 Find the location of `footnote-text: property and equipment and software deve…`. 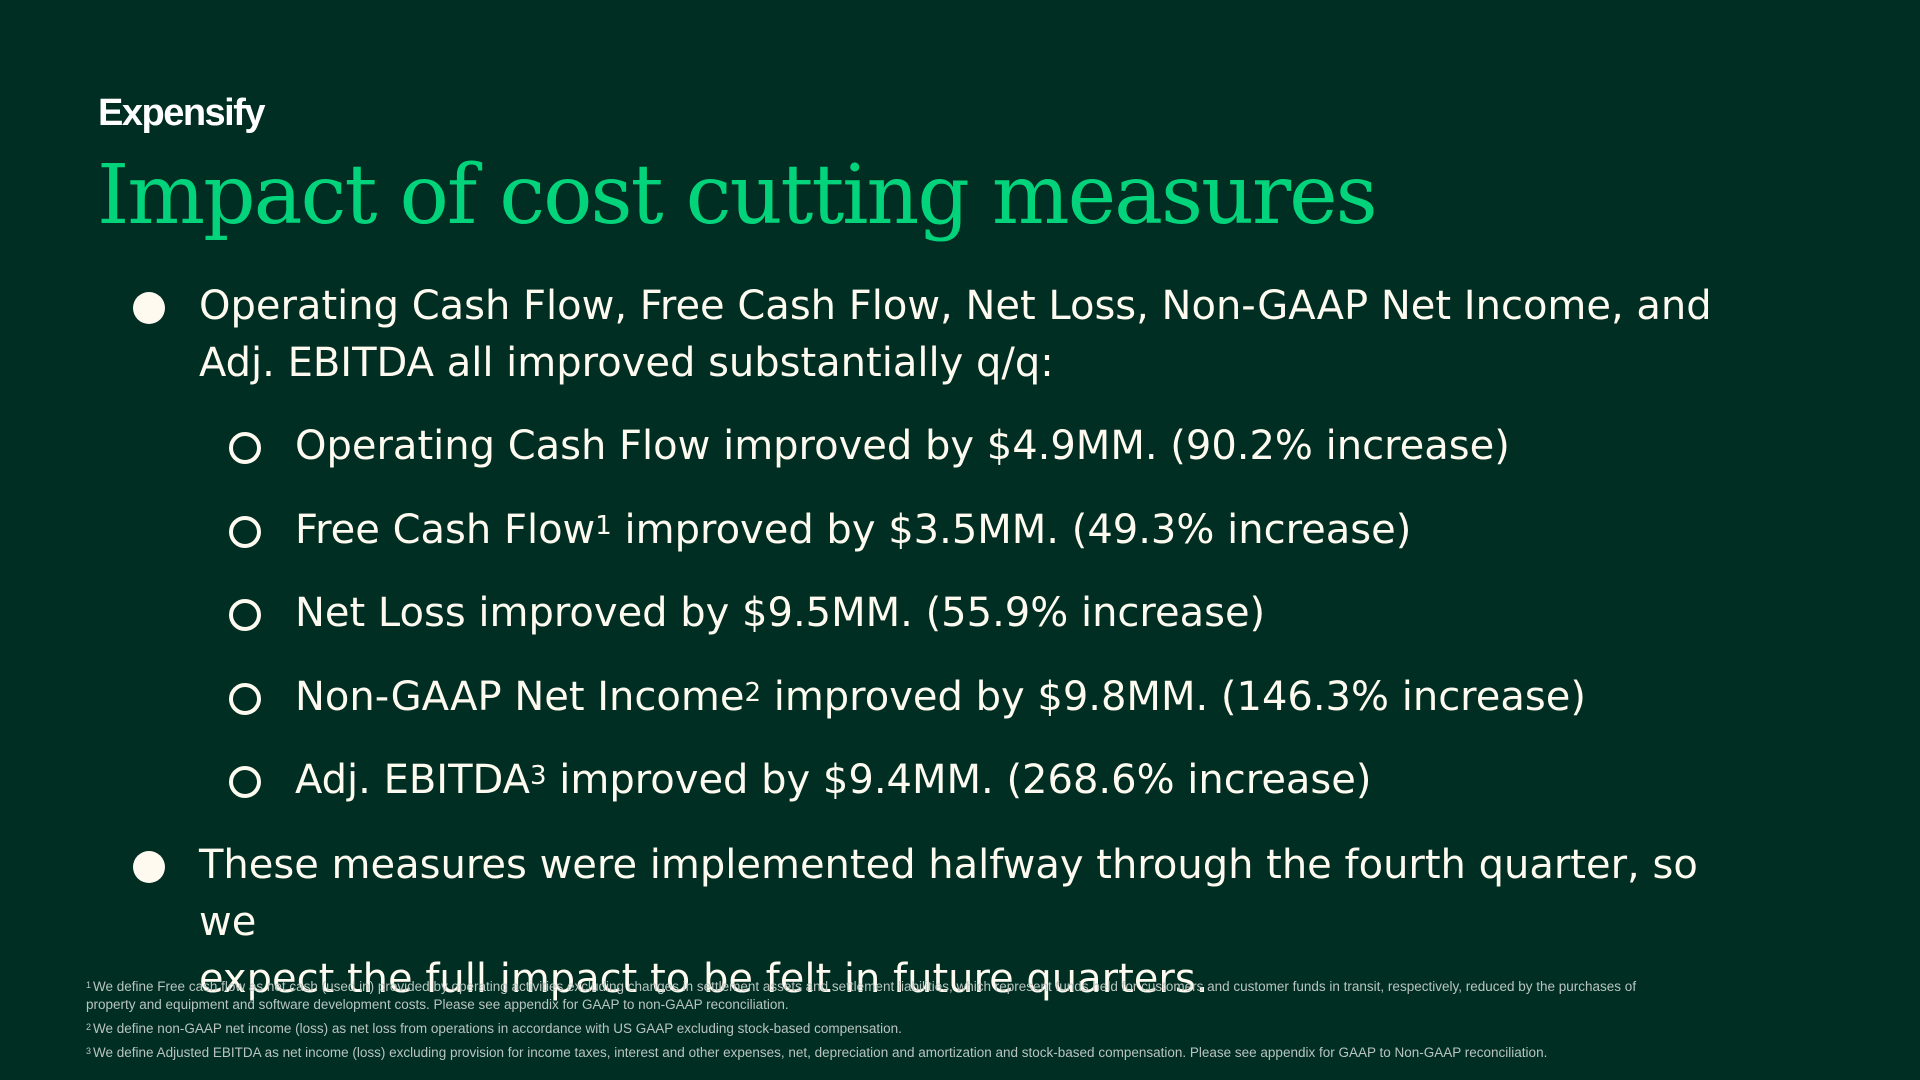

footnote-text: property and equipment and software deve… is located at coordinates (437, 1004).